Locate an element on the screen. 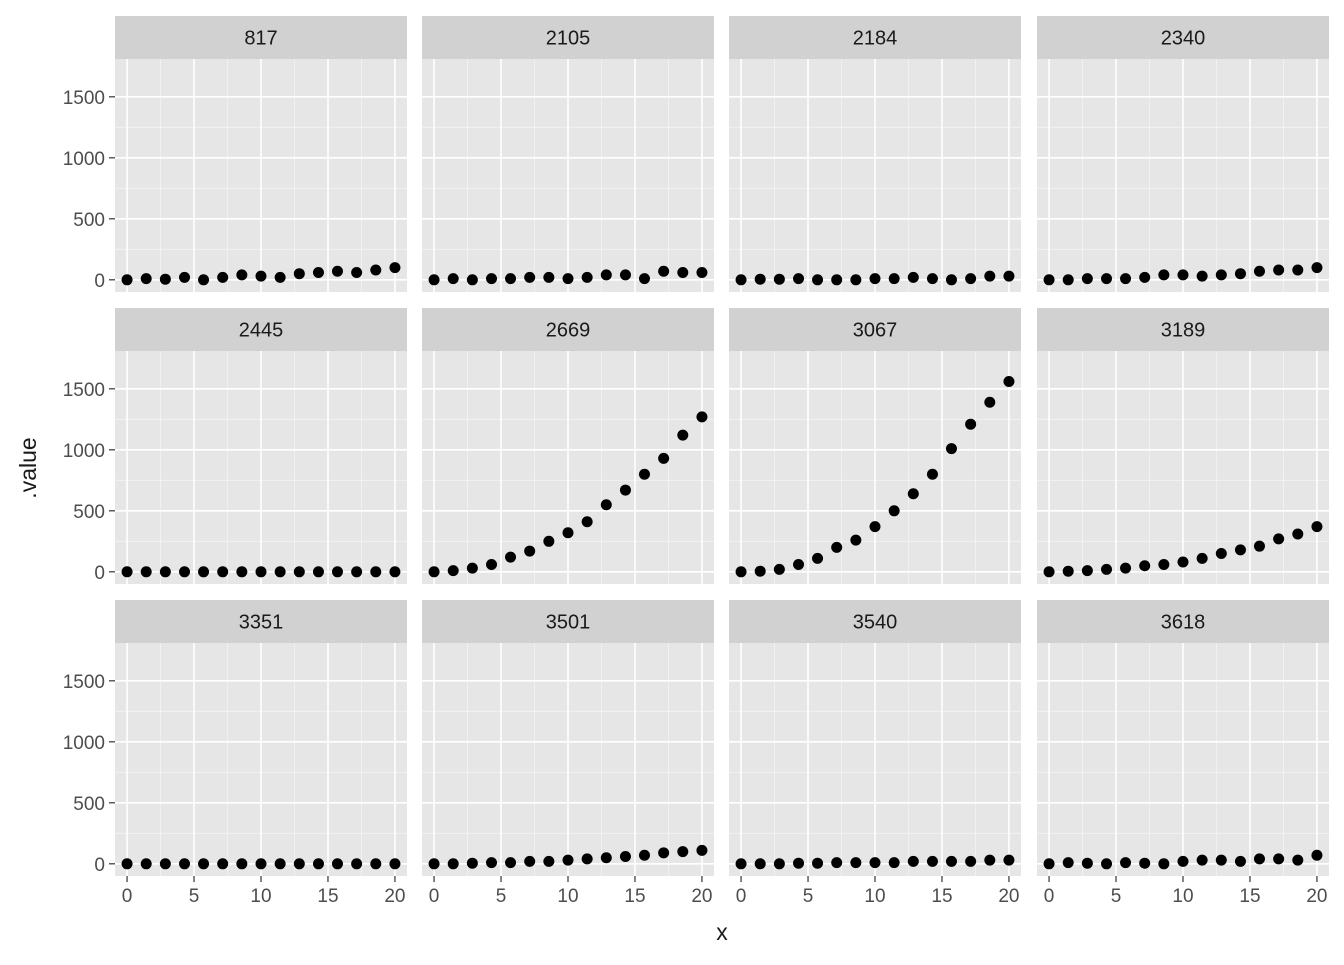 The height and width of the screenshot is (965, 1344). facet-strip-label: 3540 is located at coordinates (875, 623).